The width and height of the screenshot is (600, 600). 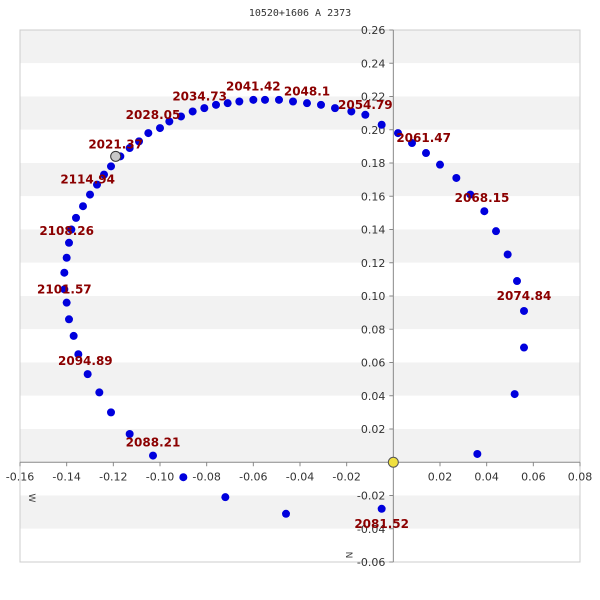 What do you see at coordinates (486, 476) in the screenshot?
I see `x-tick-label: 0.04` at bounding box center [486, 476].